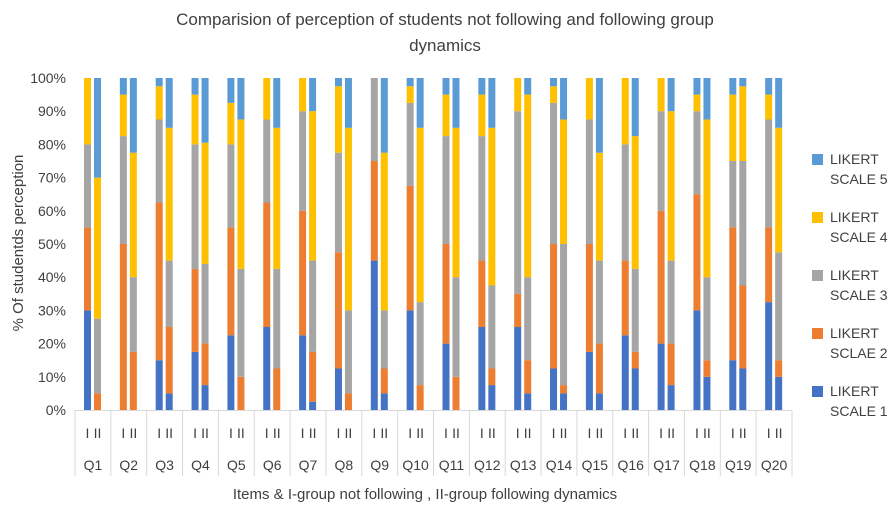  Describe the element at coordinates (702, 465) in the screenshot. I see `category-label-q18: Q18` at that location.